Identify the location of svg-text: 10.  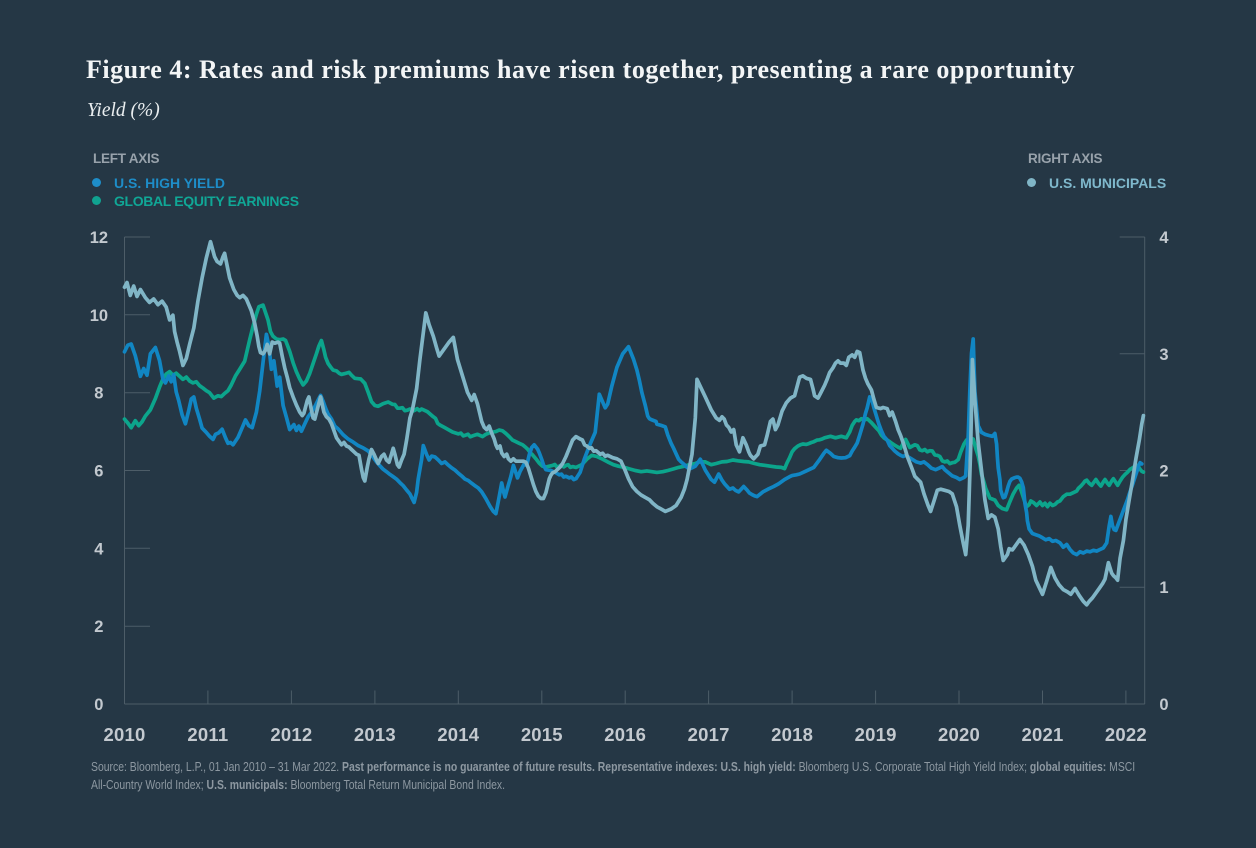
(99, 316).